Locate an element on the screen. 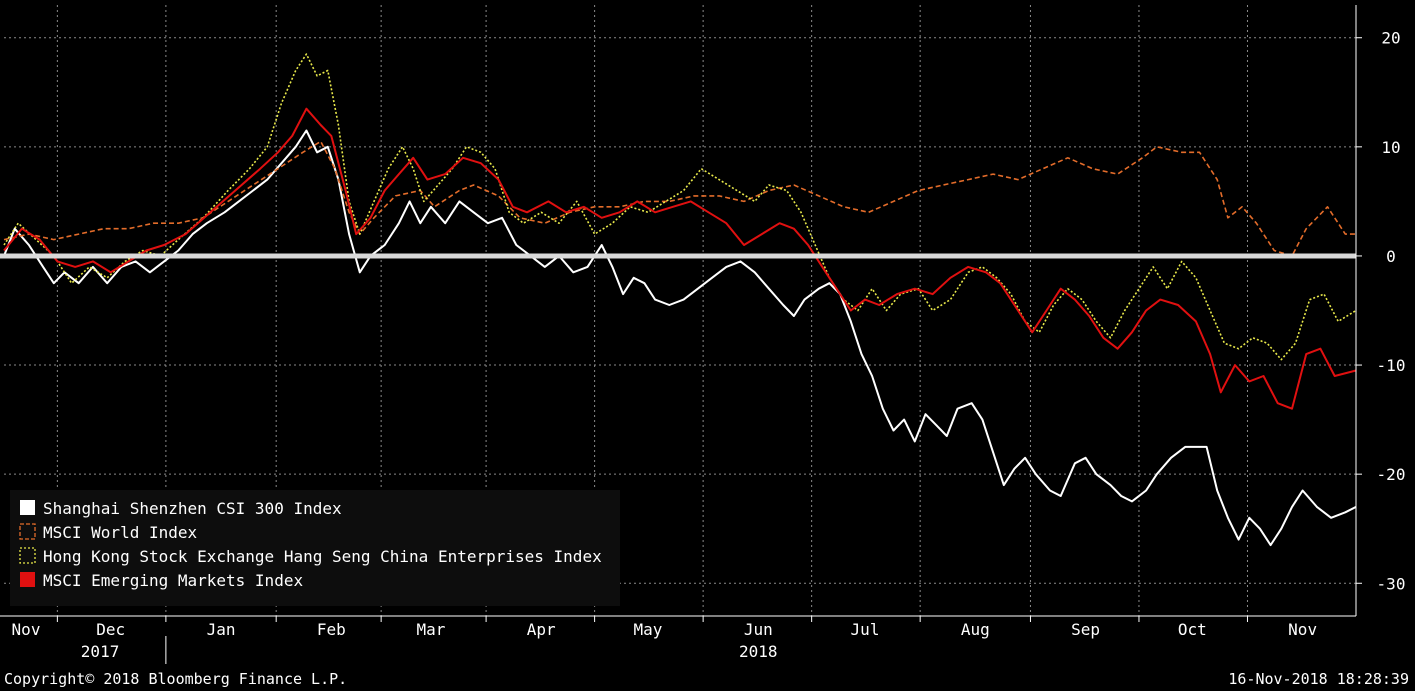 This screenshot has width=1415, height=691. x-tick-label: May is located at coordinates (648, 629).